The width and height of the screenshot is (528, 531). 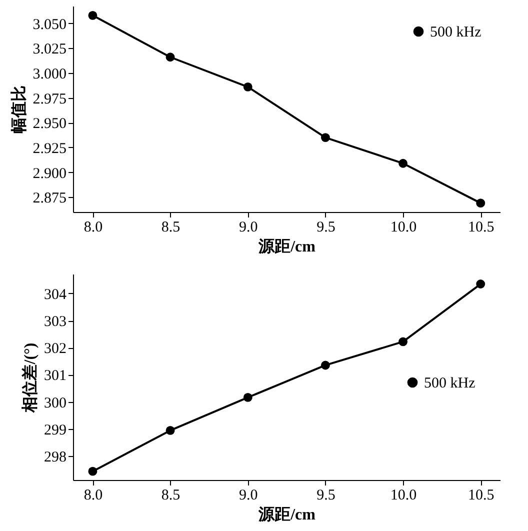 What do you see at coordinates (55, 430) in the screenshot?
I see `y-tick-label: 299` at bounding box center [55, 430].